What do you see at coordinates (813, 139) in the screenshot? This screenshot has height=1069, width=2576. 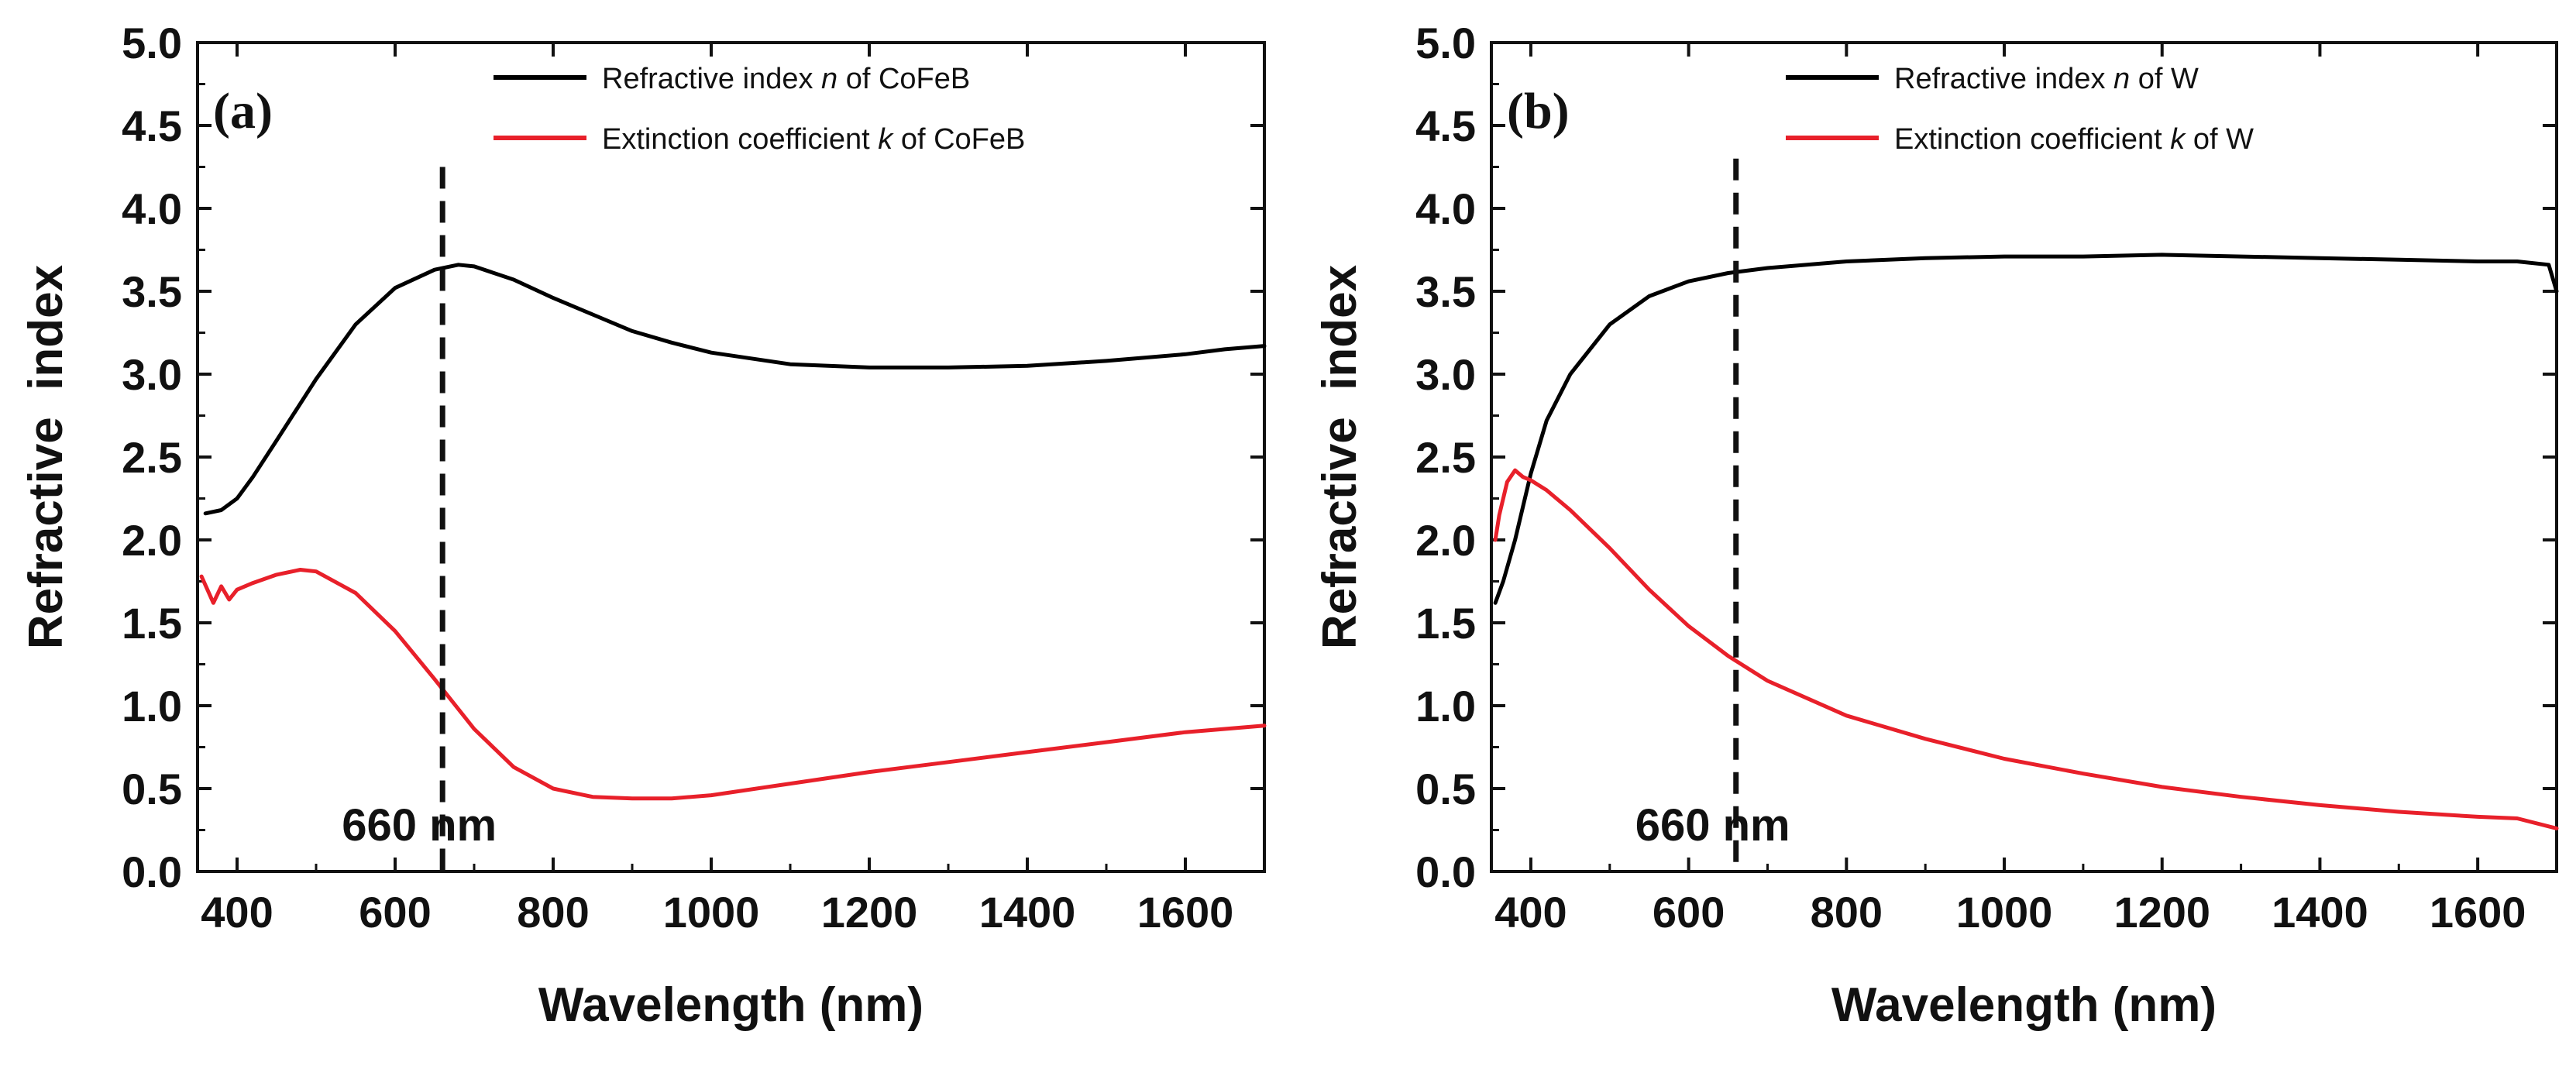 I see `legend-entry-k: Extinction coefficient k of CoFeB` at bounding box center [813, 139].